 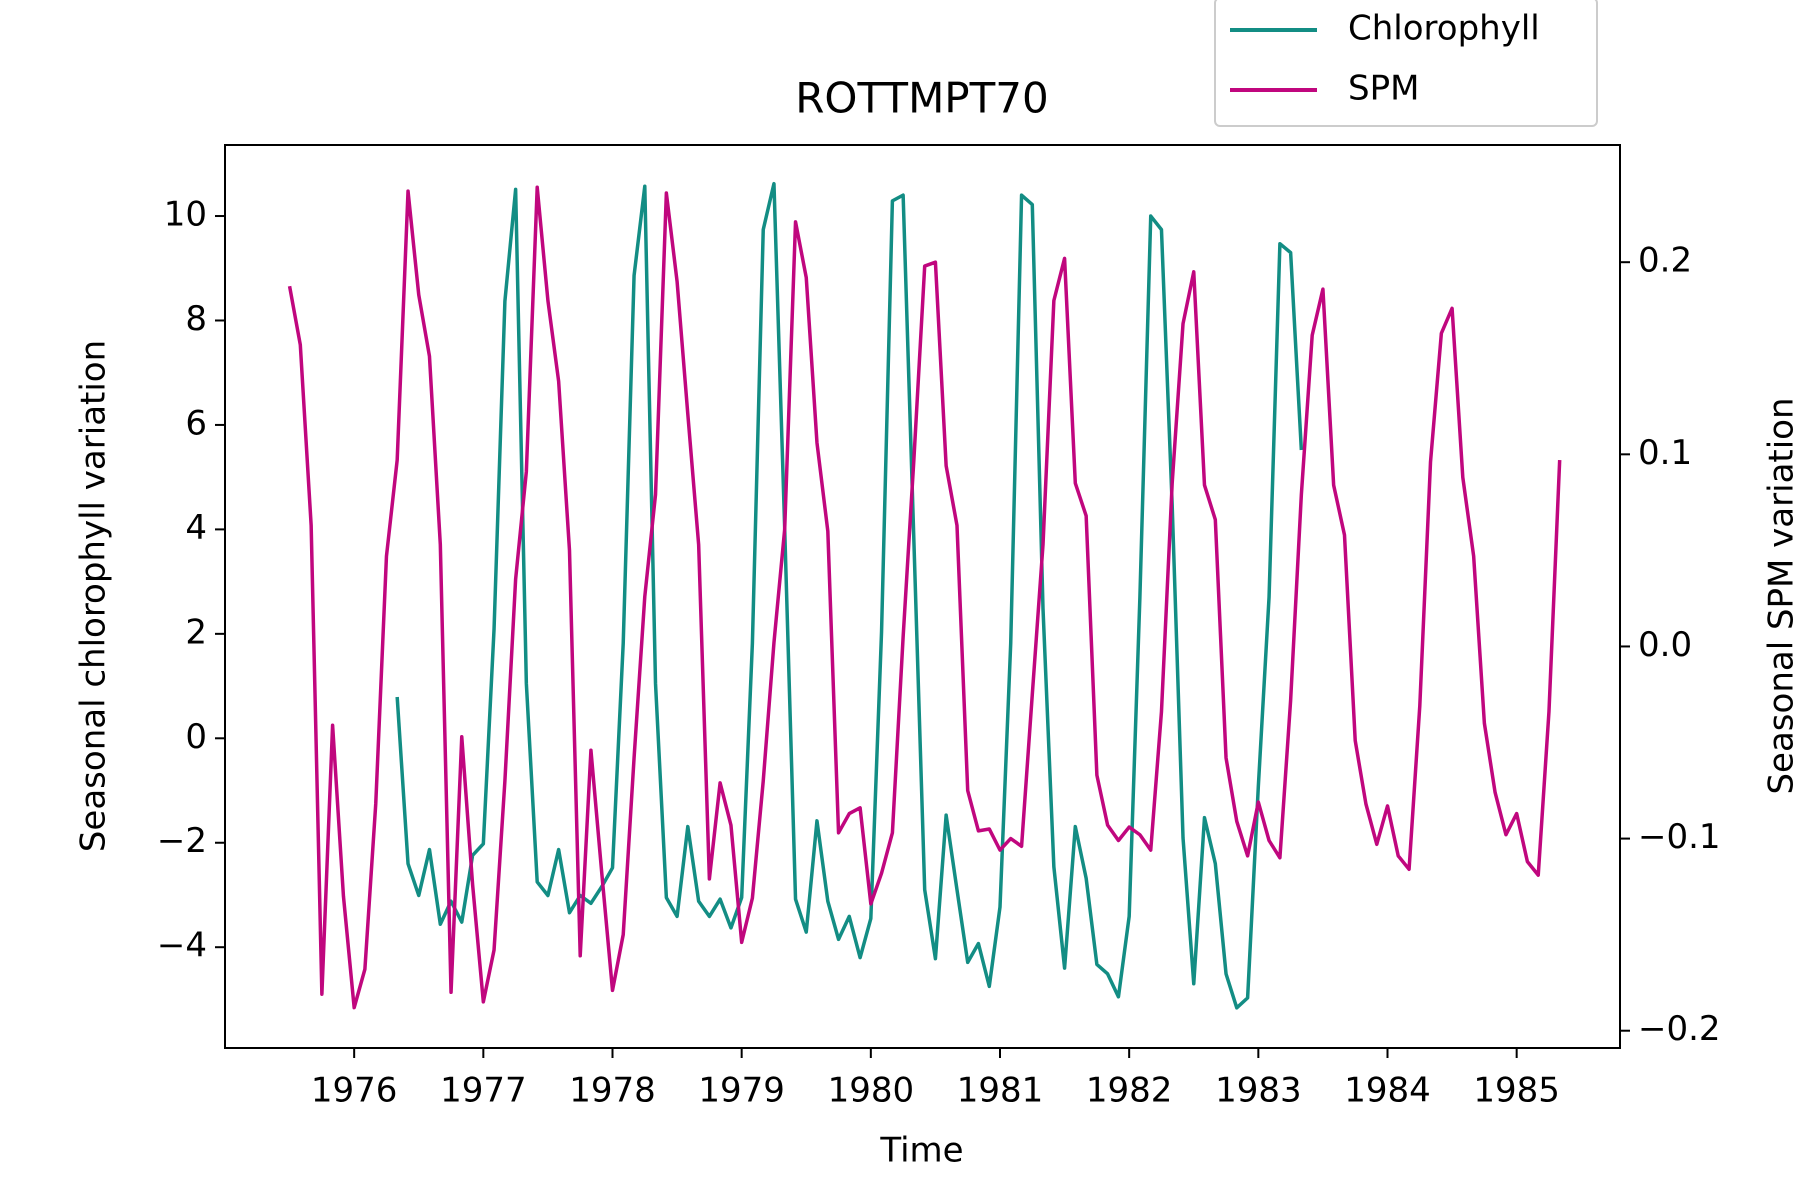 I want to click on x-tick-label: 1983, so click(x=1258, y=1091).